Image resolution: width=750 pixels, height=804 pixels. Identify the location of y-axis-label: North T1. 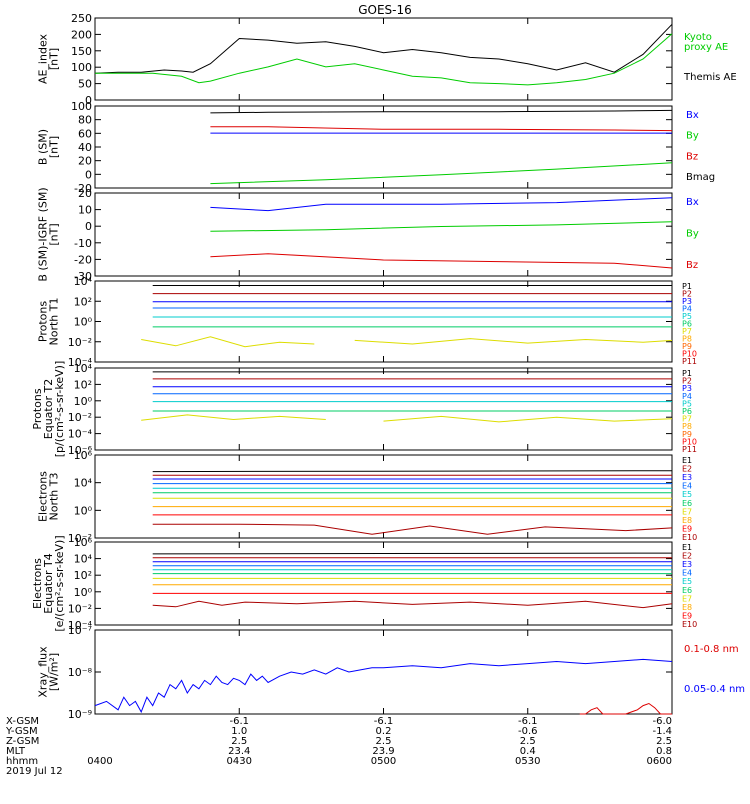
(54, 322).